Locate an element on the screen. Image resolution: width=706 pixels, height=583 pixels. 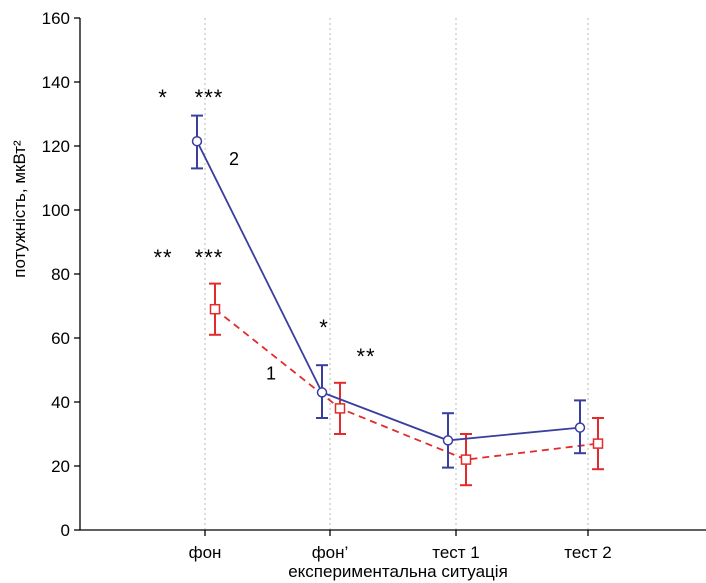
series-label-2: 2 is located at coordinates (234, 159).